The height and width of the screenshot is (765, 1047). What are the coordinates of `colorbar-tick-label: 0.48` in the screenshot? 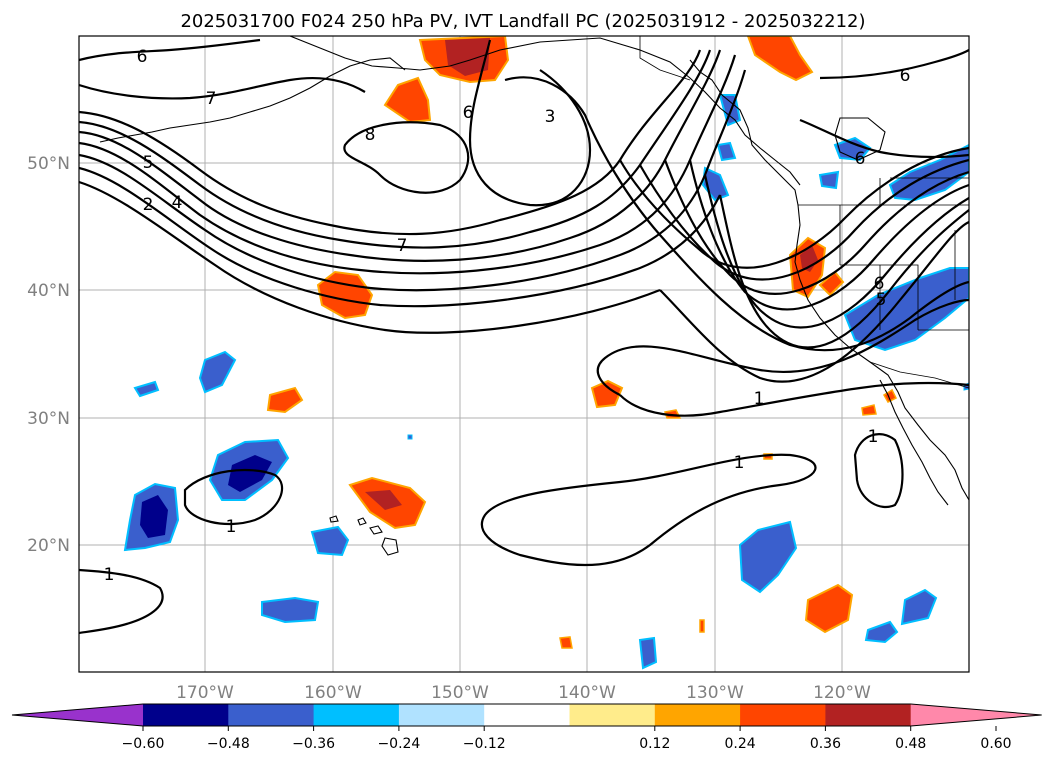 It's located at (910, 744).